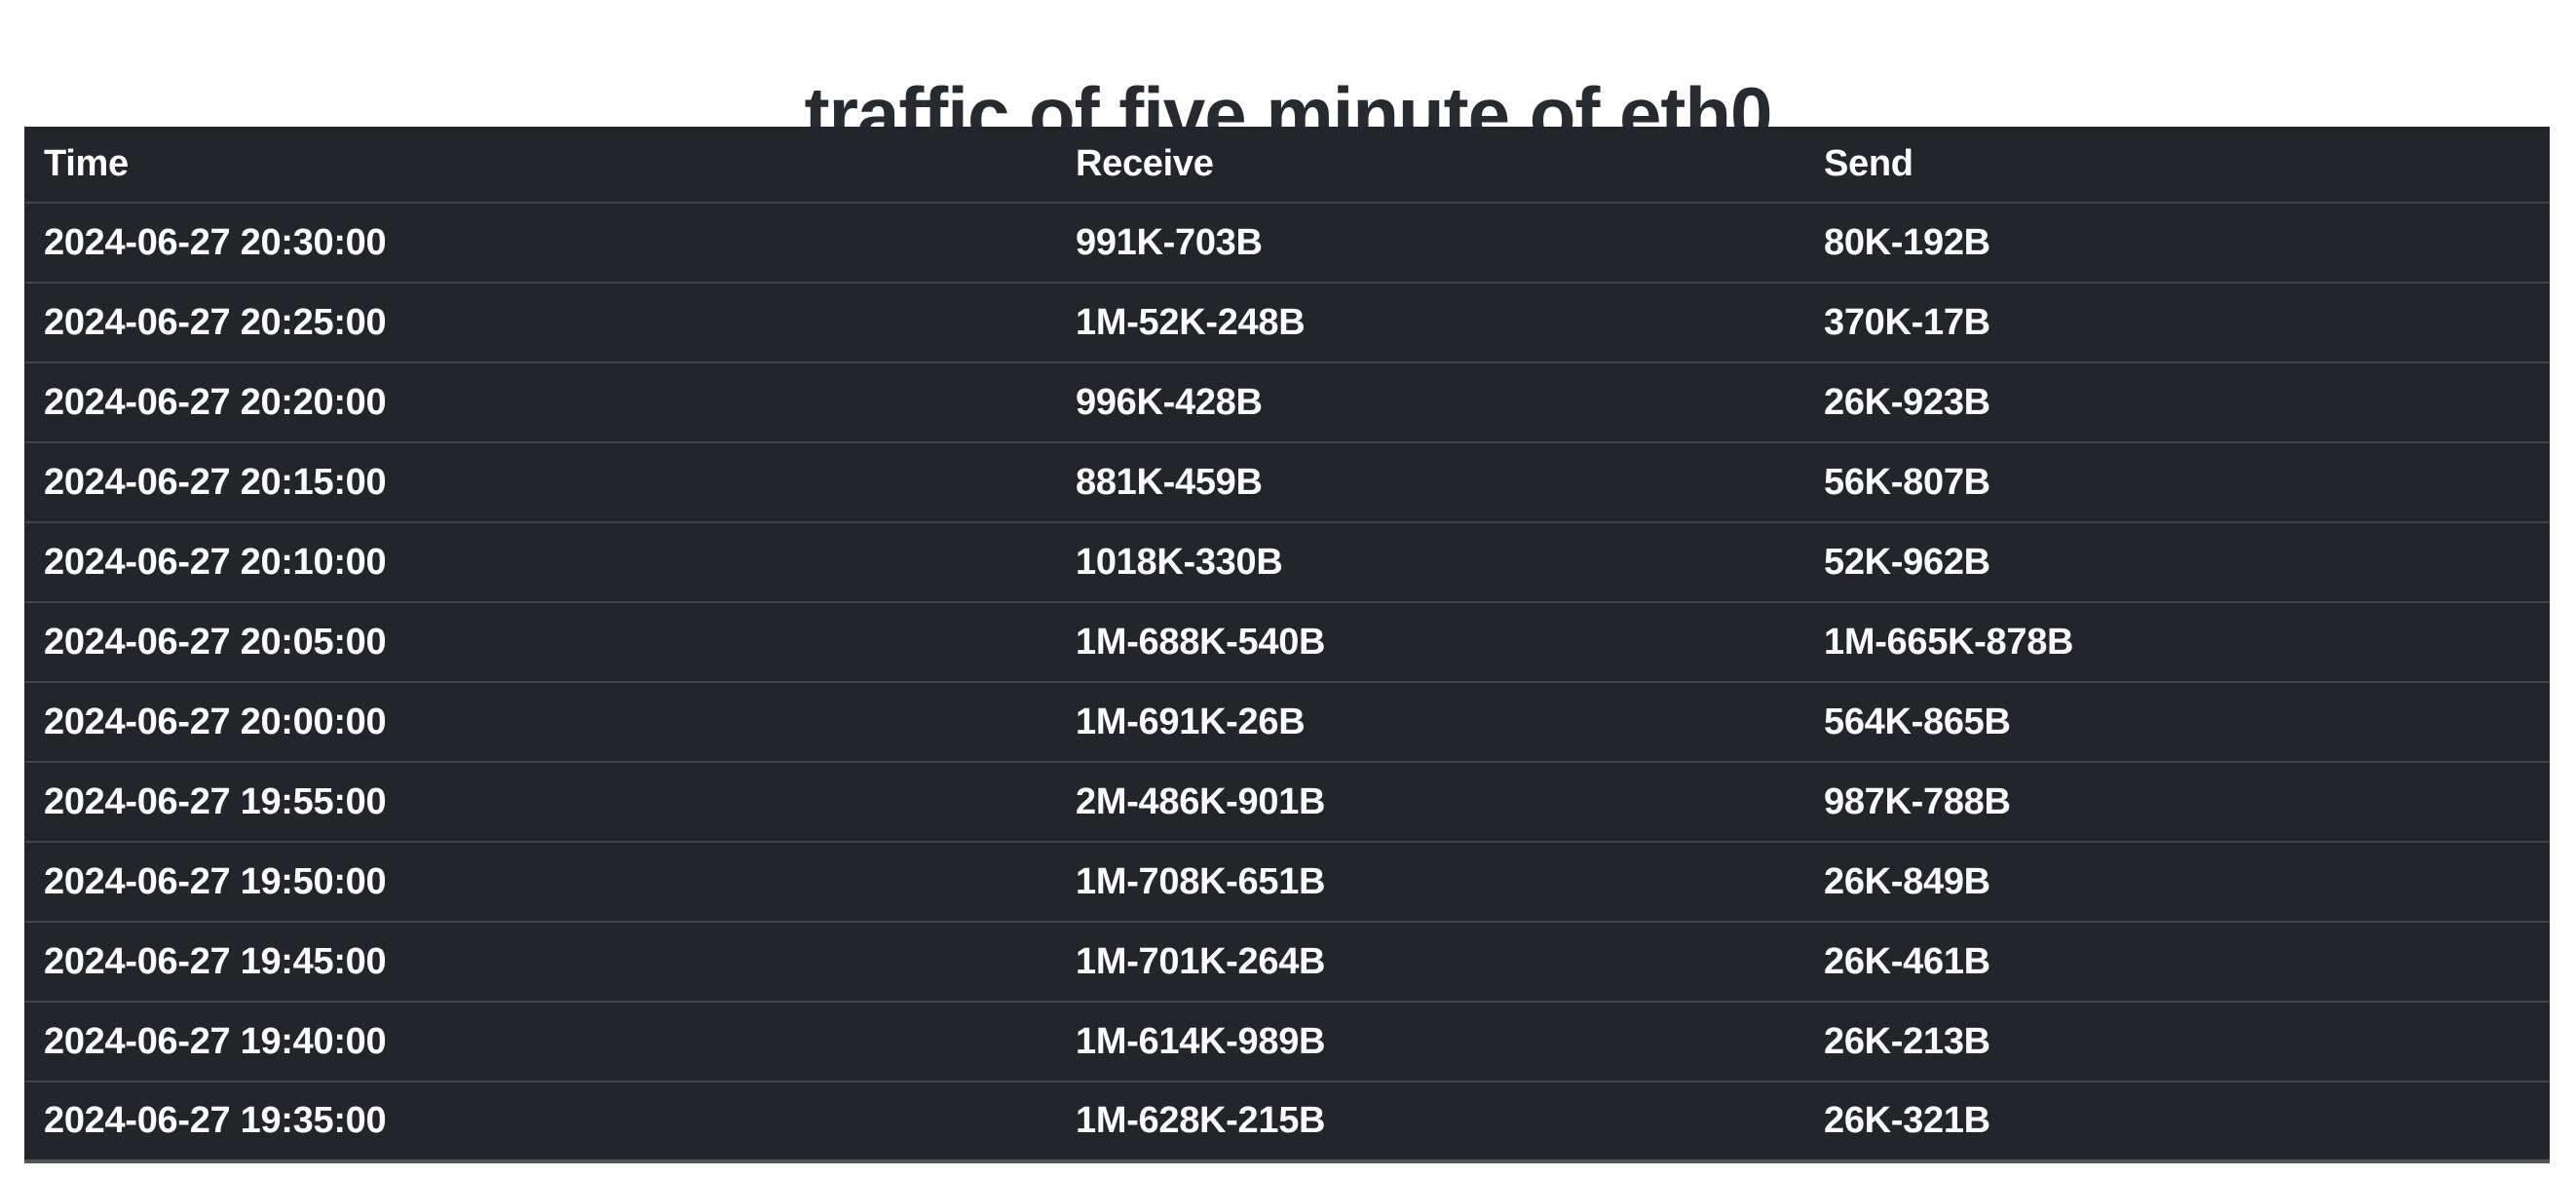  Describe the element at coordinates (215, 562) in the screenshot. I see `cell-time: 2024-06-27 20:10:00` at that location.